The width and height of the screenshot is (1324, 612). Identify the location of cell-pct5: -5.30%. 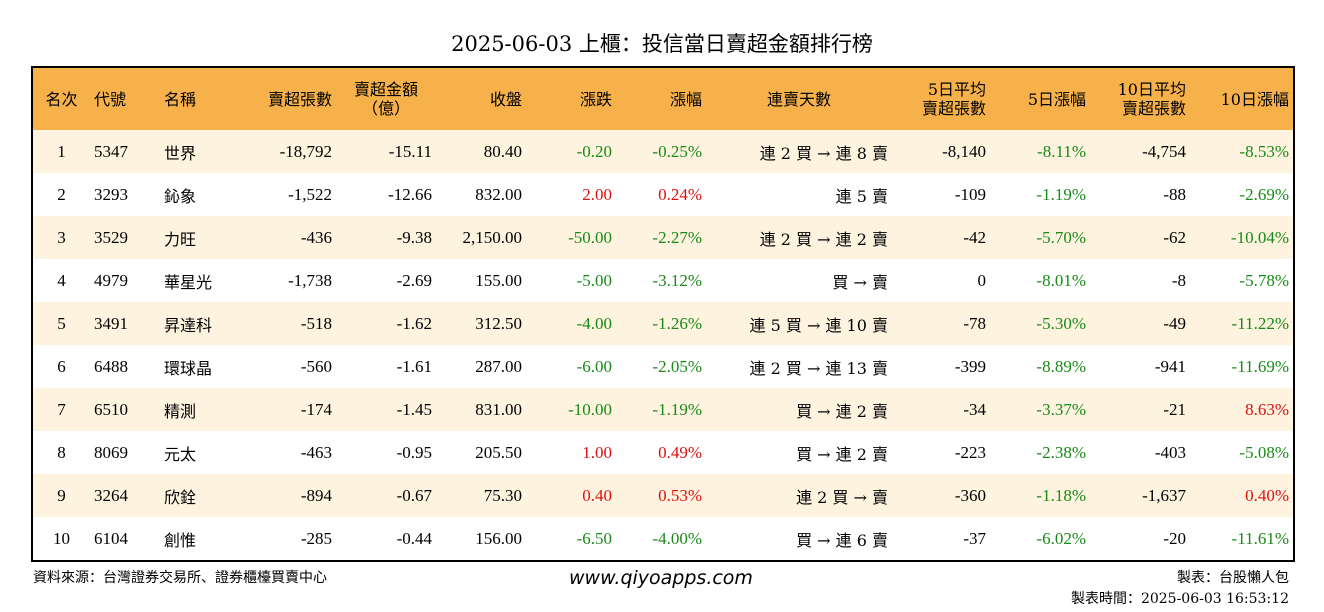
(1061, 323).